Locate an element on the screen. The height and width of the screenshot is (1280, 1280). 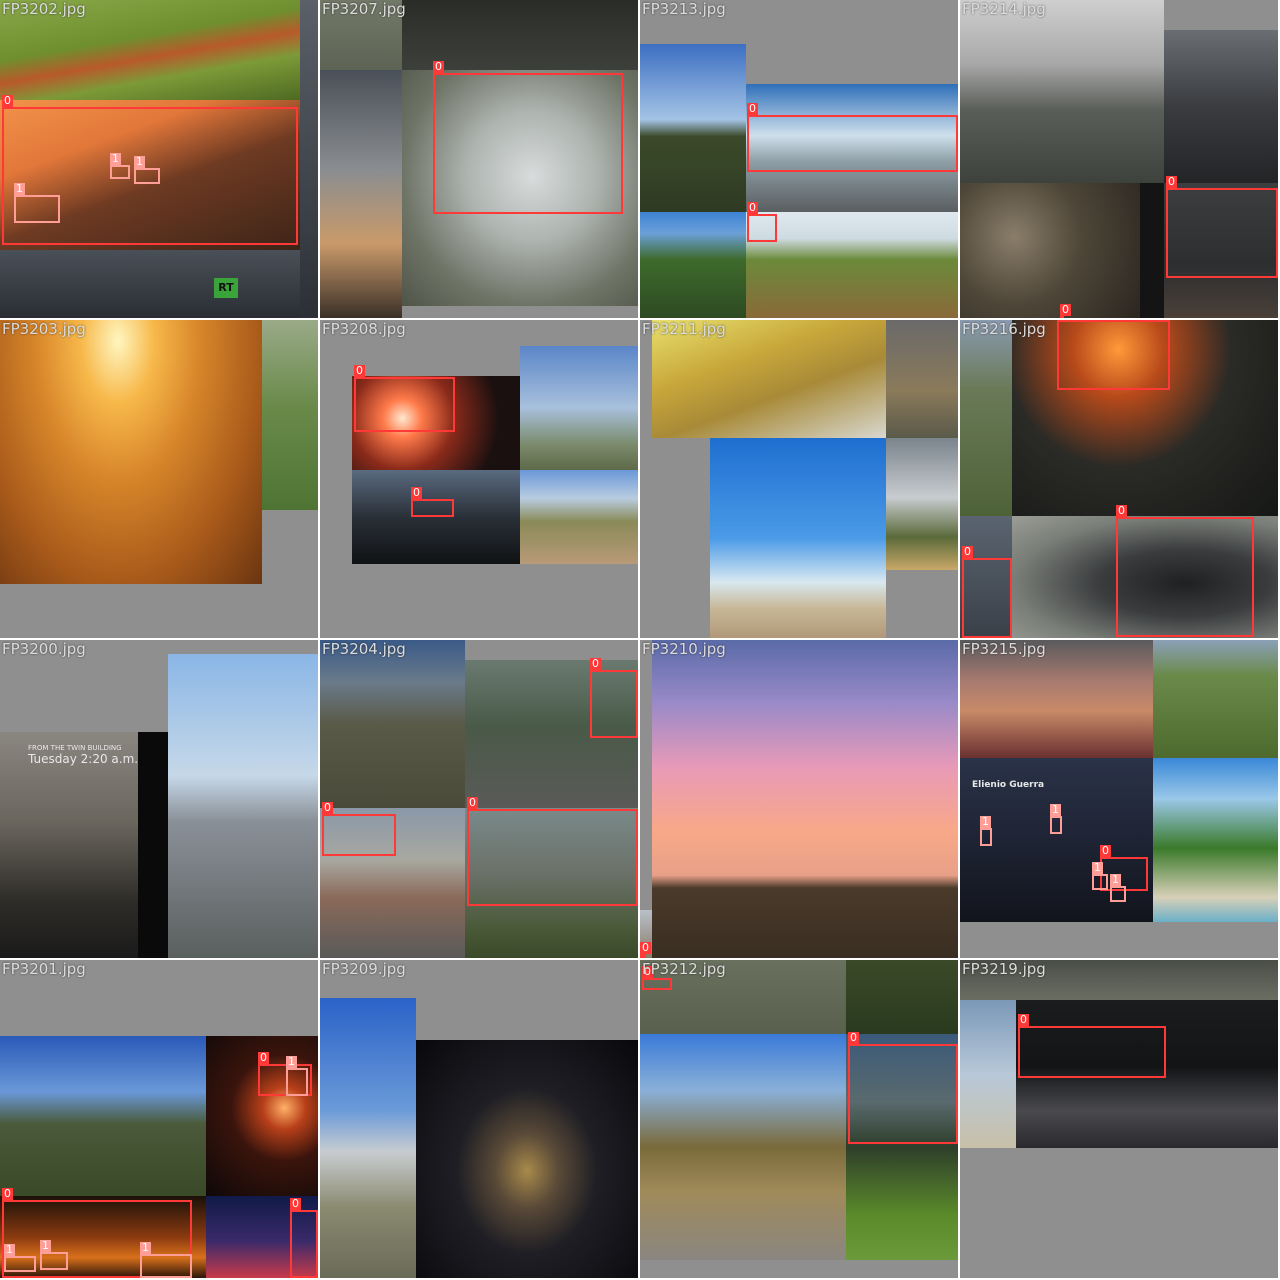
tile-filename: FP3214.jpg is located at coordinates (1004, 9).